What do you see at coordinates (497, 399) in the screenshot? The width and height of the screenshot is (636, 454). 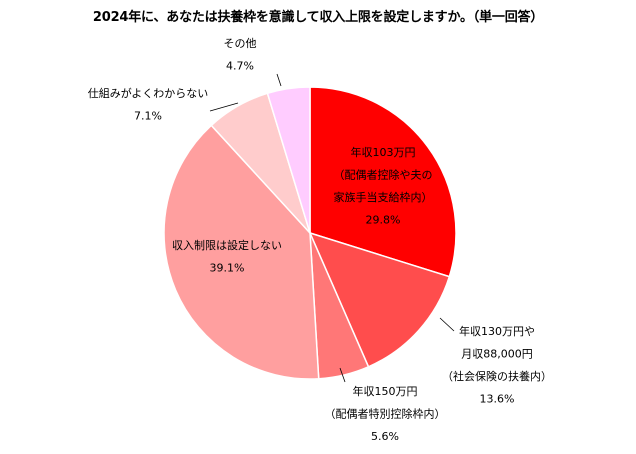 I see `slice-value-label-1: 13.6%` at bounding box center [497, 399].